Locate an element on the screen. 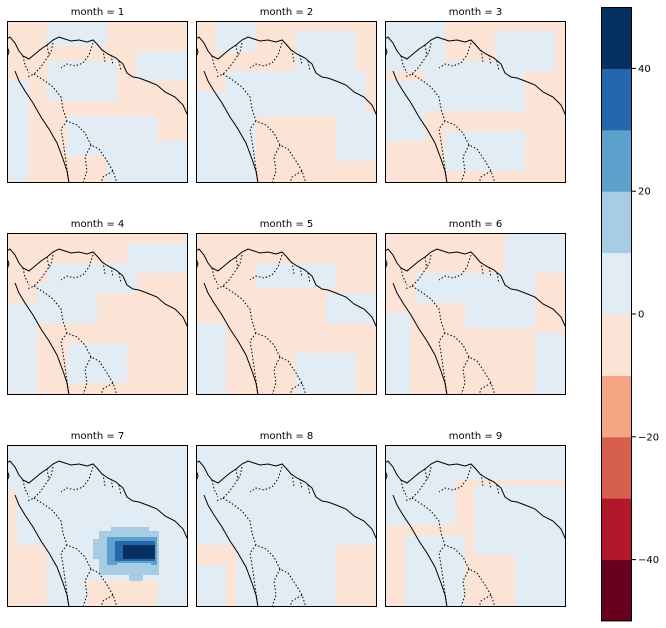  map-panel: month = 9 is located at coordinates (475, 519).